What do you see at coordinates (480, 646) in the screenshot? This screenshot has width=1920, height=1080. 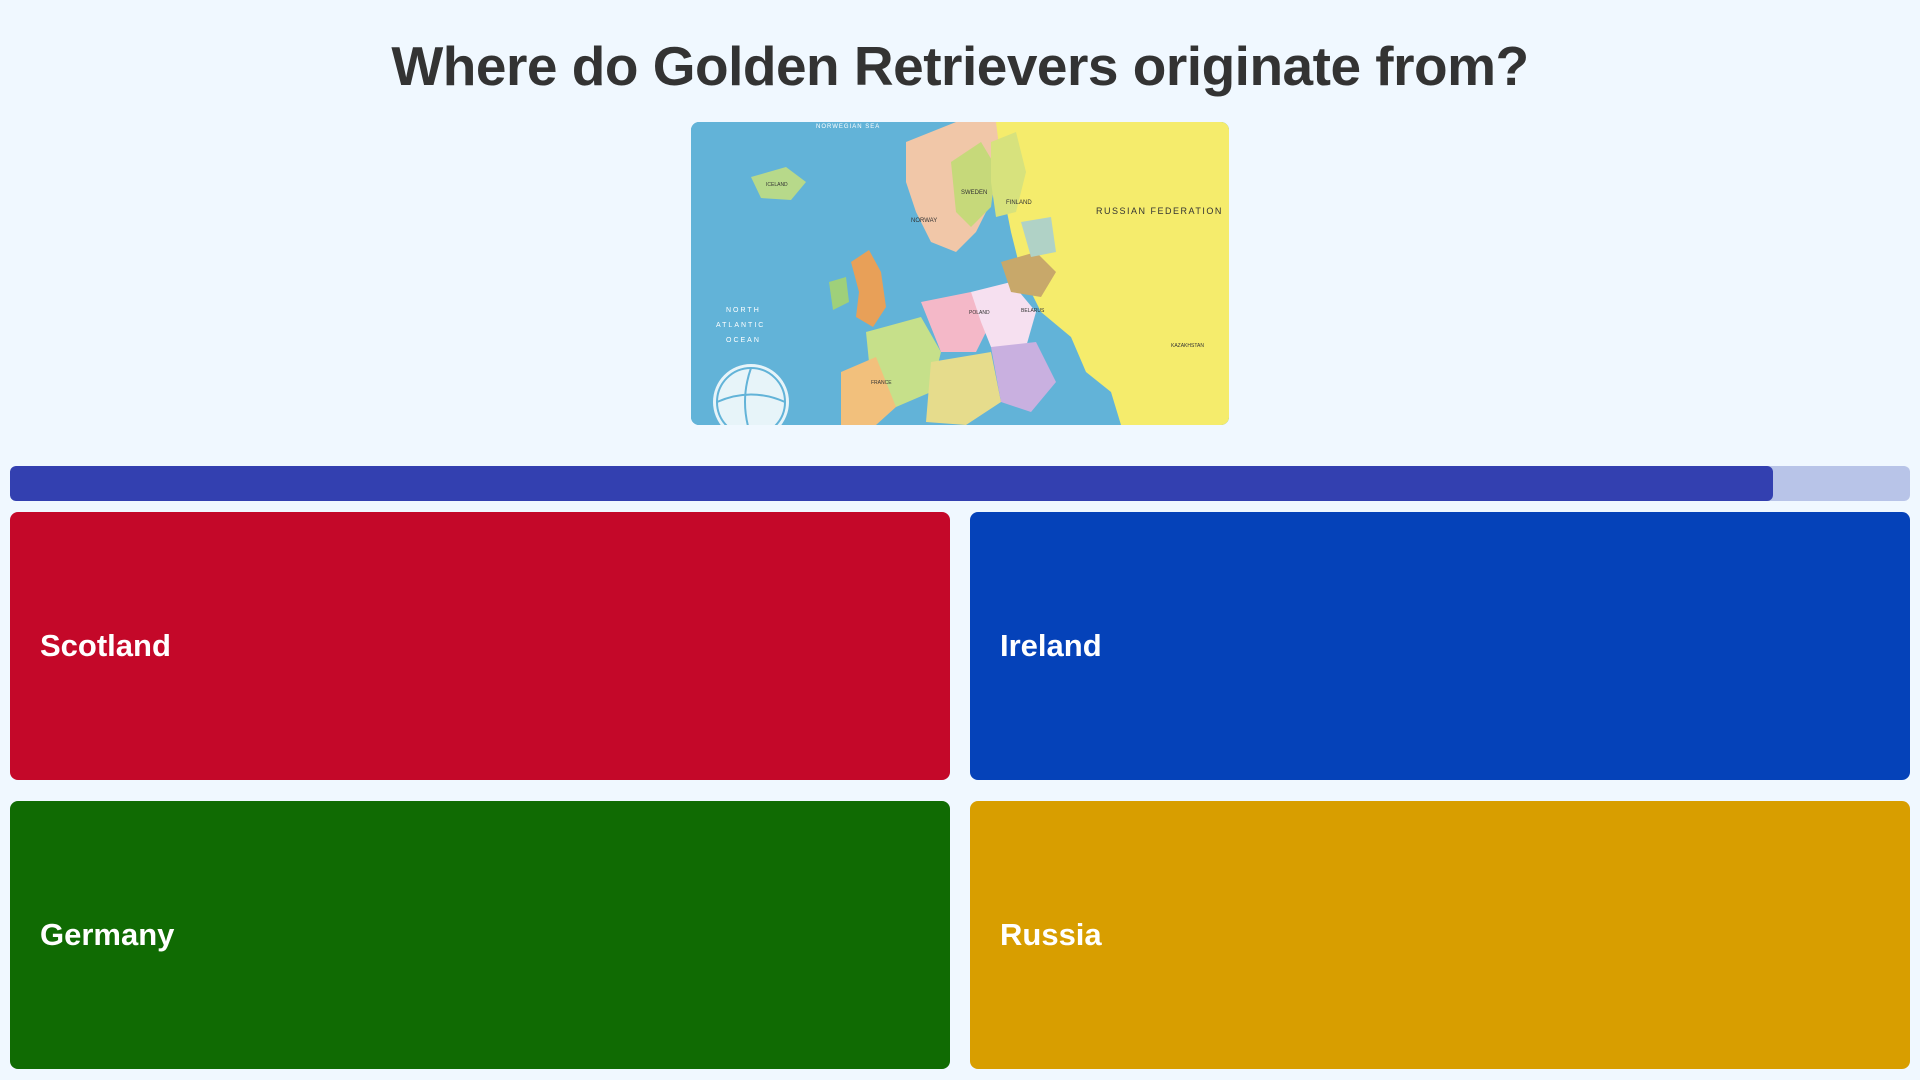 I see `answer-button-scotland: Scotland` at bounding box center [480, 646].